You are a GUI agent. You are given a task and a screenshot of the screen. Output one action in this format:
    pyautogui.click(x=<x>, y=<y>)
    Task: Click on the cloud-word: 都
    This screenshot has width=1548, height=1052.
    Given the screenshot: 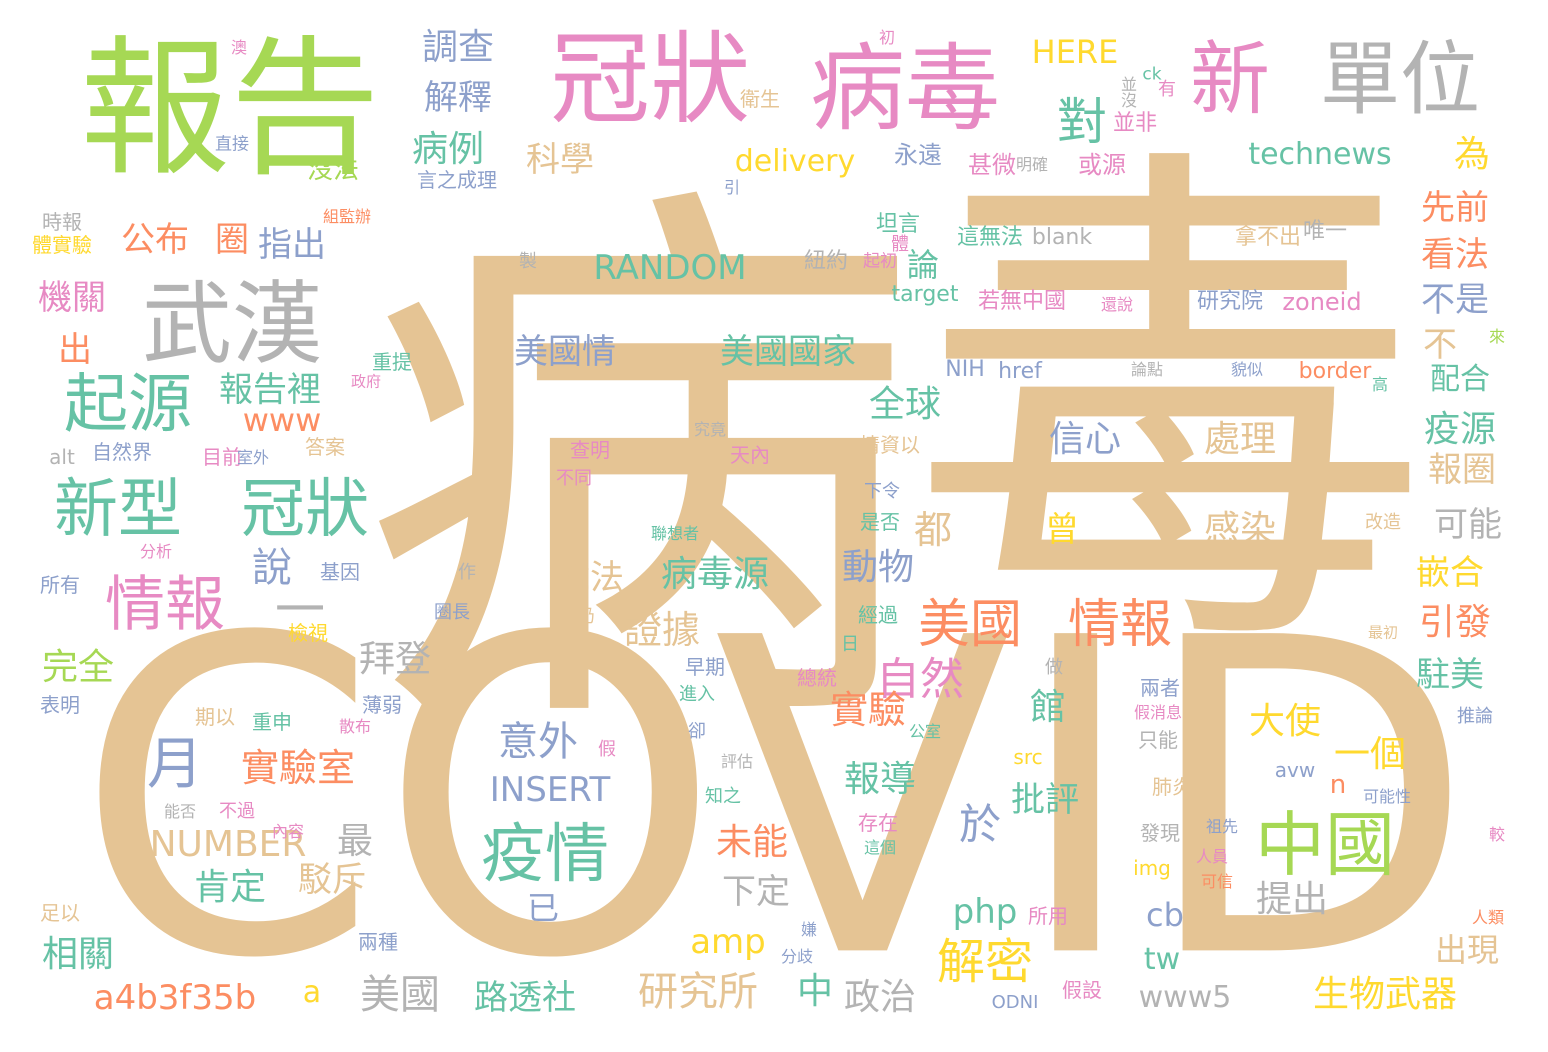 What is the action you would take?
    pyautogui.click(x=933, y=530)
    